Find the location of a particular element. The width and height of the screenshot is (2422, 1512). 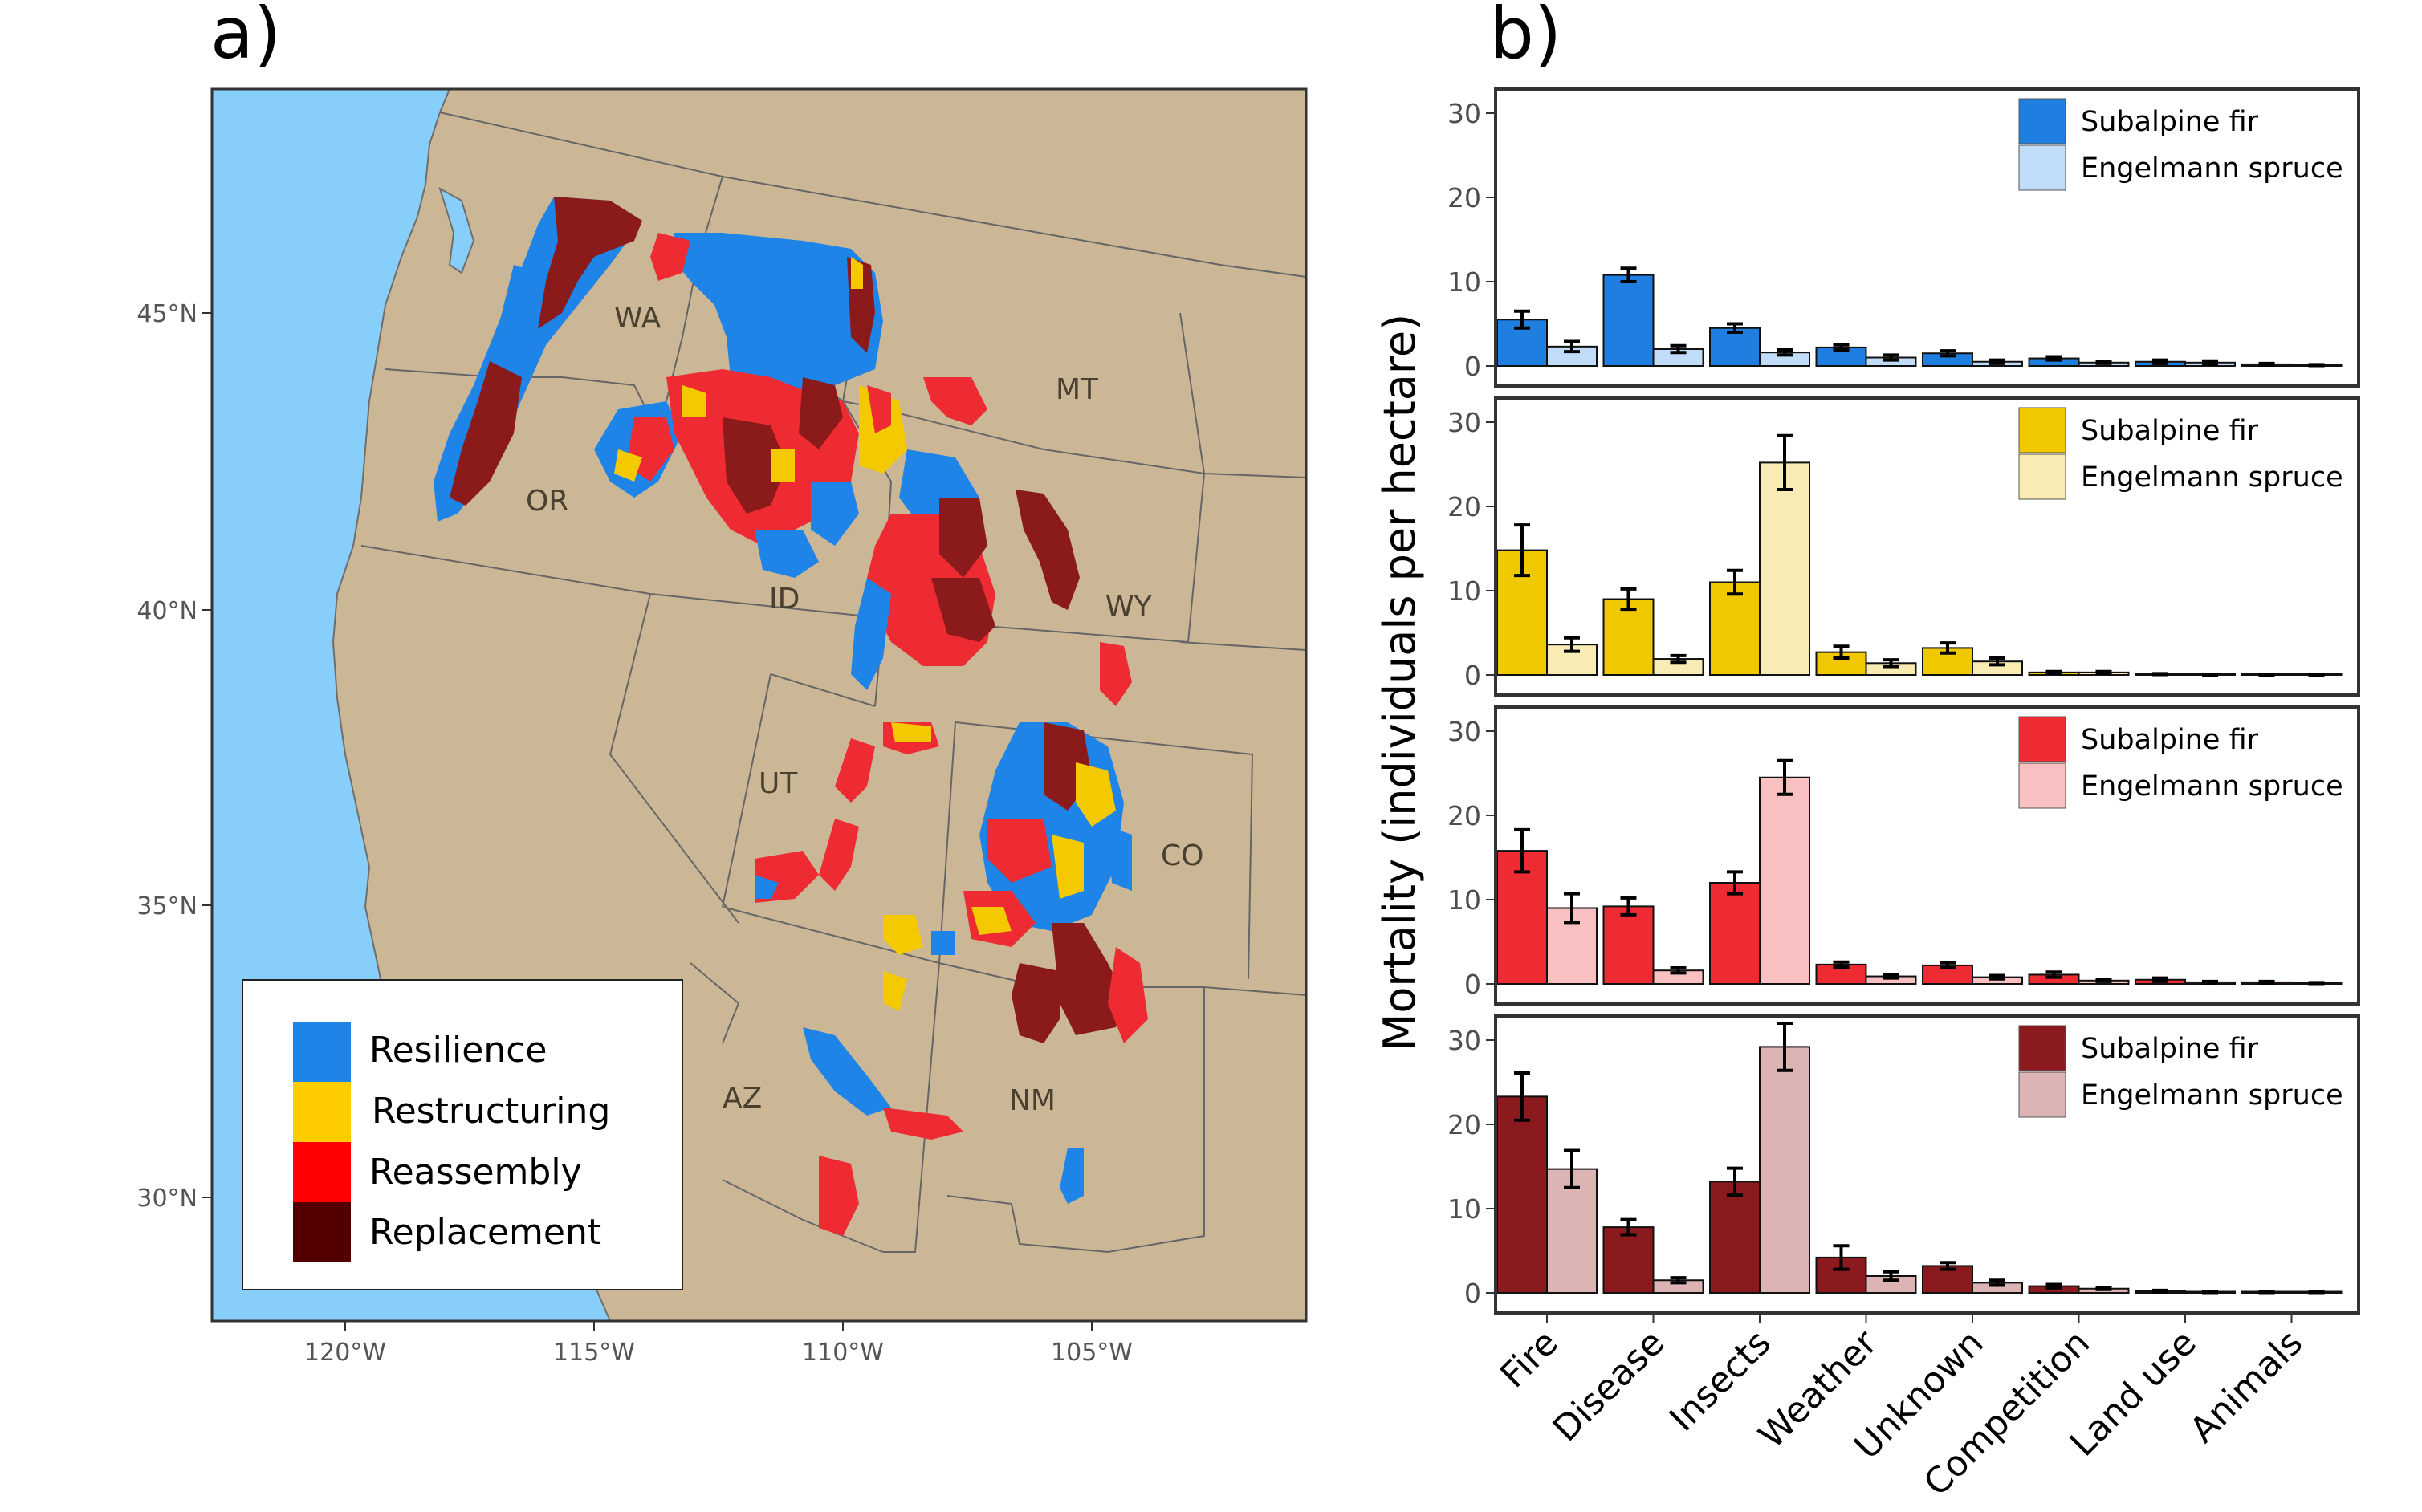

bar-subpanel-3: 0 10 20 30 Subalpine fir Engelmann spruce is located at coordinates (1903, 856).